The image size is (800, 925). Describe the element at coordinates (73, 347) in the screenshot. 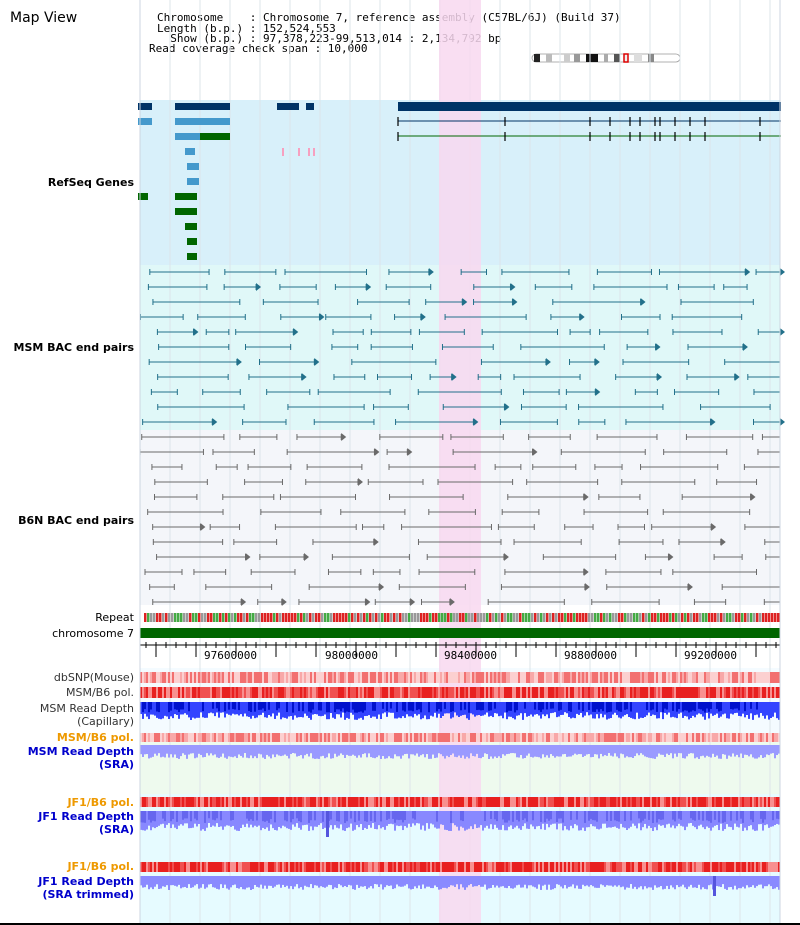

I see `track-label-msm-bac: MSM BAC end pairs` at that location.